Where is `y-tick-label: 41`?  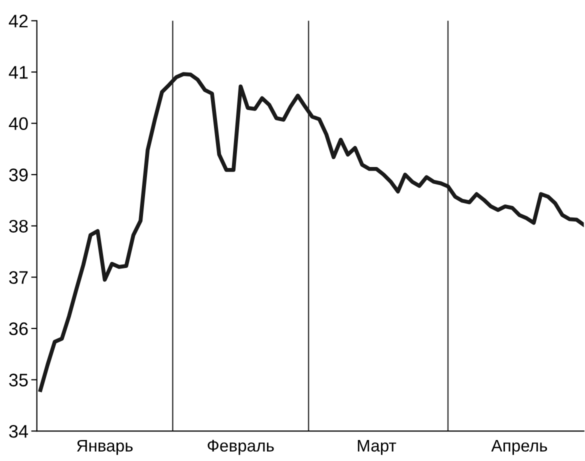
y-tick-label: 41 is located at coordinates (18, 72).